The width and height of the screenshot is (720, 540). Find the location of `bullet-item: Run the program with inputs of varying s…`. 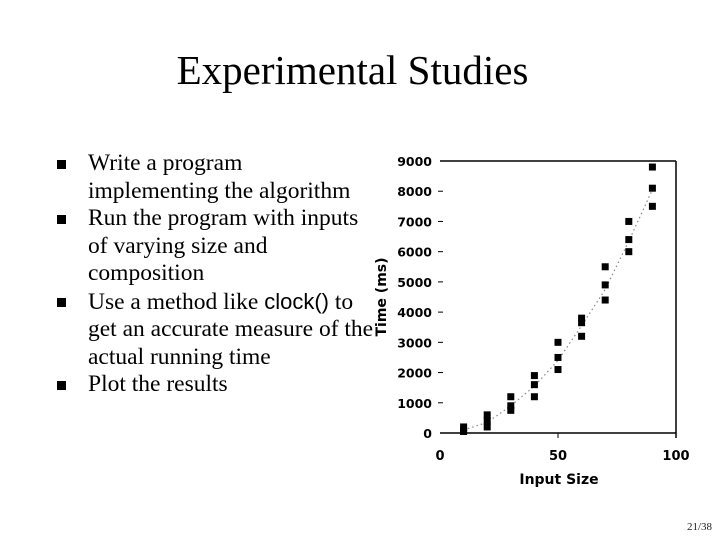

bullet-item: Run the program with inputs of varying s… is located at coordinates (214, 246).